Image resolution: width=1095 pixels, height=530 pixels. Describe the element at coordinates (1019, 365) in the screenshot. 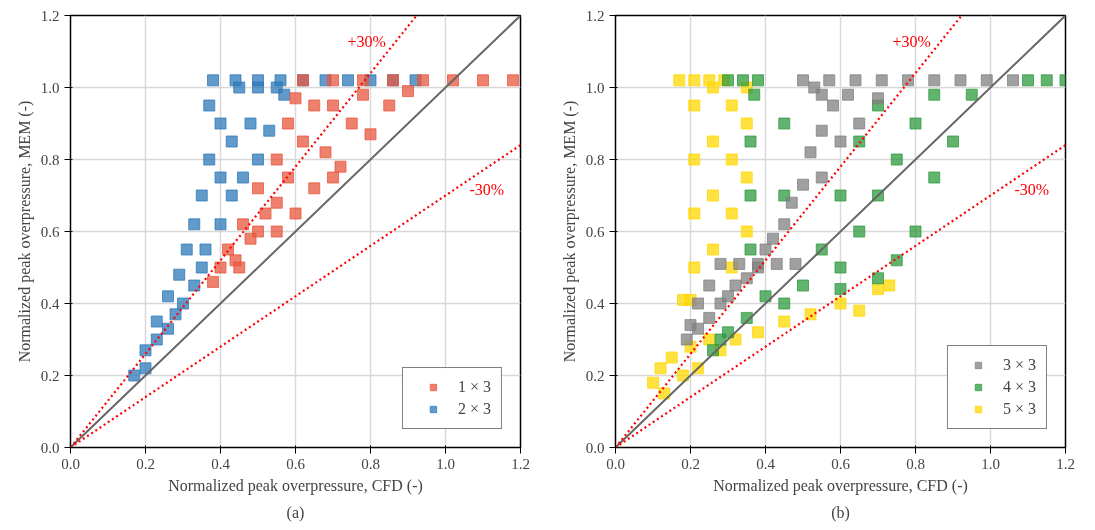

I see `legend-label: 3 × 3` at that location.